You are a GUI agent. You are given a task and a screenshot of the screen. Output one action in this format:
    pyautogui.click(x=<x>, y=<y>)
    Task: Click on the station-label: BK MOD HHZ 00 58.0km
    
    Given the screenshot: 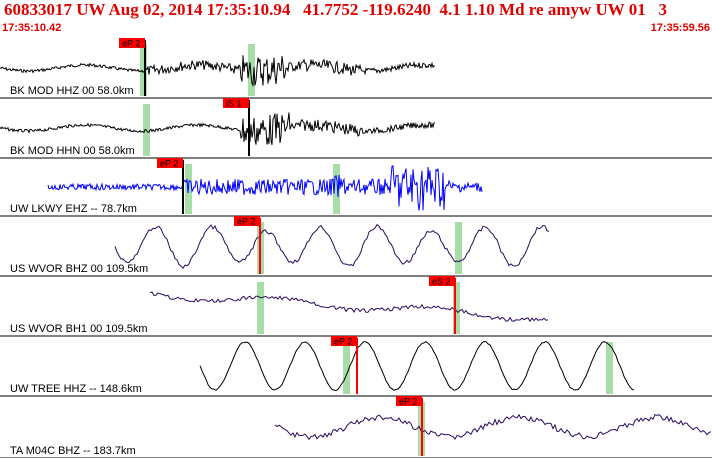 What is the action you would take?
    pyautogui.click(x=71, y=91)
    